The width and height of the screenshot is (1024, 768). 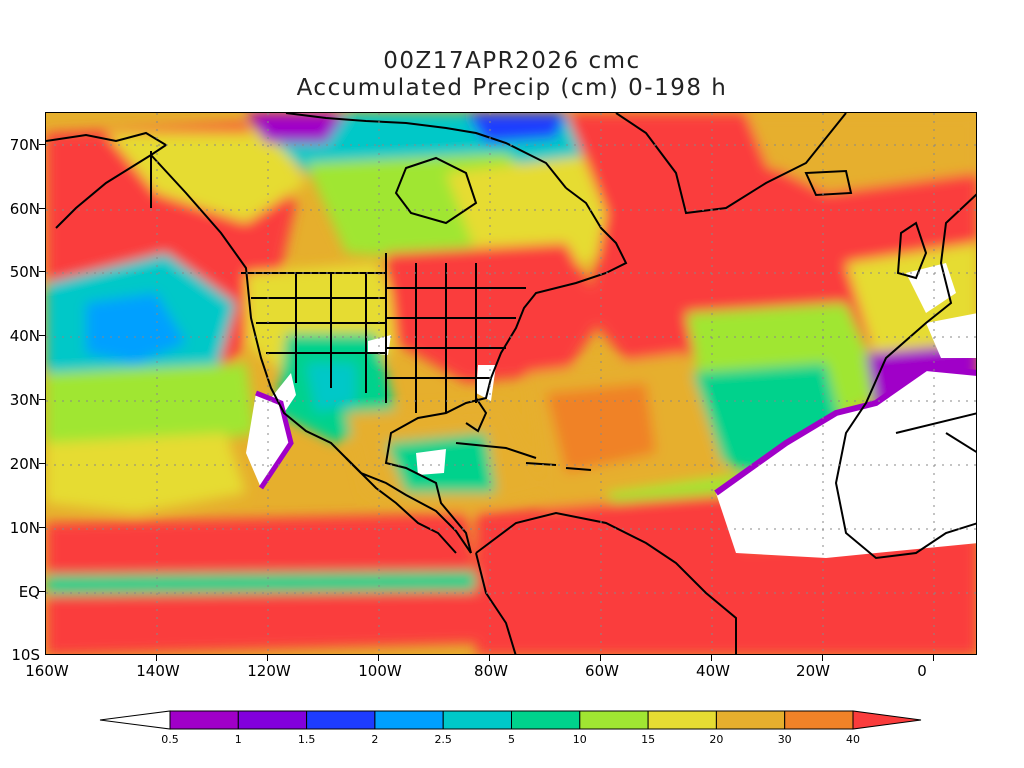 What do you see at coordinates (380, 671) in the screenshot?
I see `x-label-100w: 100W` at bounding box center [380, 671].